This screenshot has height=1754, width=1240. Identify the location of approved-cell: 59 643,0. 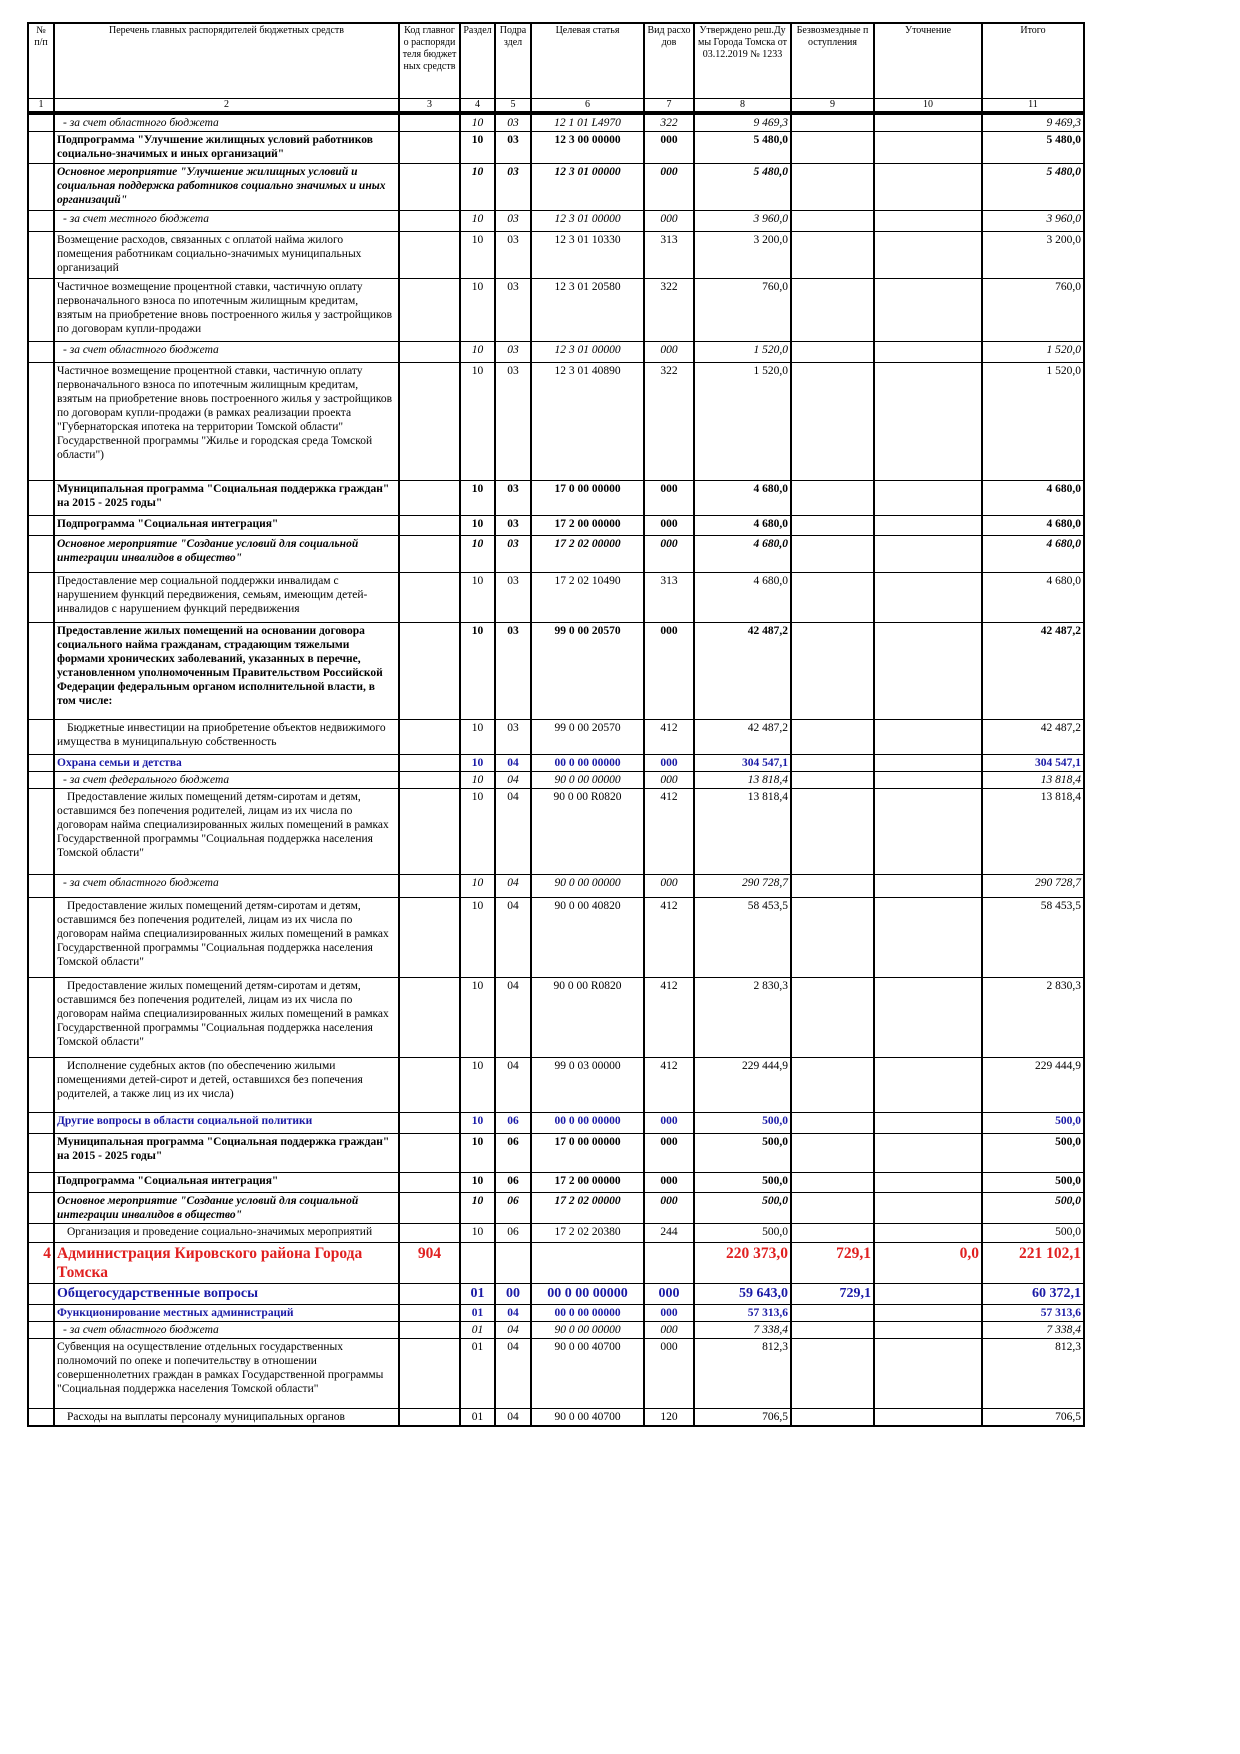
(742, 1294).